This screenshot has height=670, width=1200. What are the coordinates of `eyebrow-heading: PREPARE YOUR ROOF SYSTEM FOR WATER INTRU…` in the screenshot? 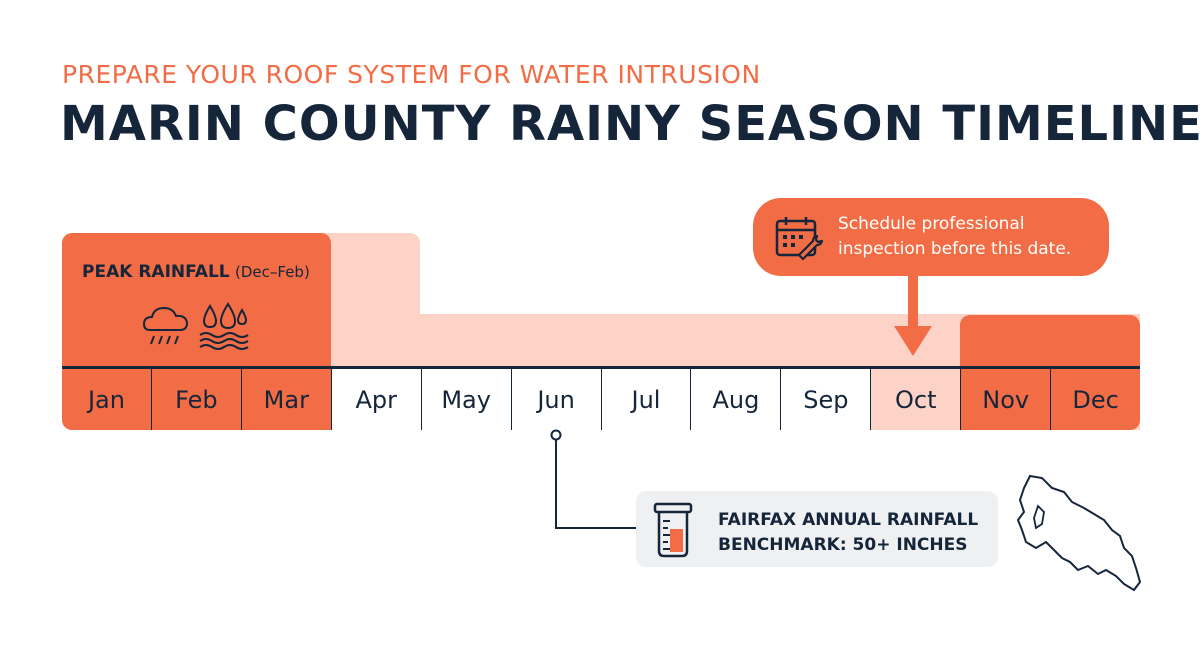 It's located at (411, 74).